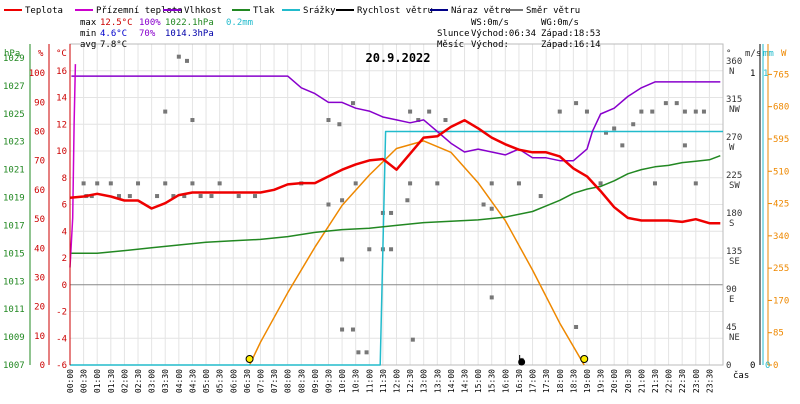  What do you see at coordinates (601, 381) in the screenshot?
I see `time-tick: 19:30` at bounding box center [601, 381].